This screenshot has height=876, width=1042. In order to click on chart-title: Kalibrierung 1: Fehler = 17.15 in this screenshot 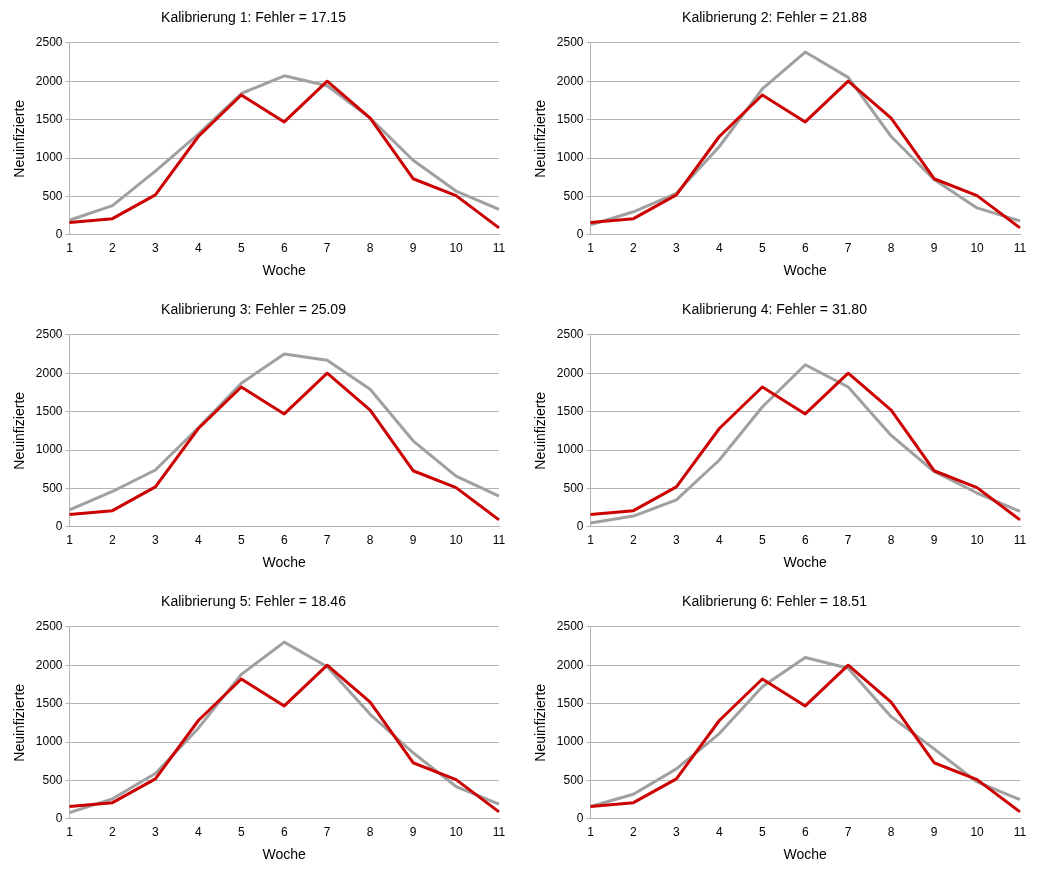, I will do `click(254, 17)`.